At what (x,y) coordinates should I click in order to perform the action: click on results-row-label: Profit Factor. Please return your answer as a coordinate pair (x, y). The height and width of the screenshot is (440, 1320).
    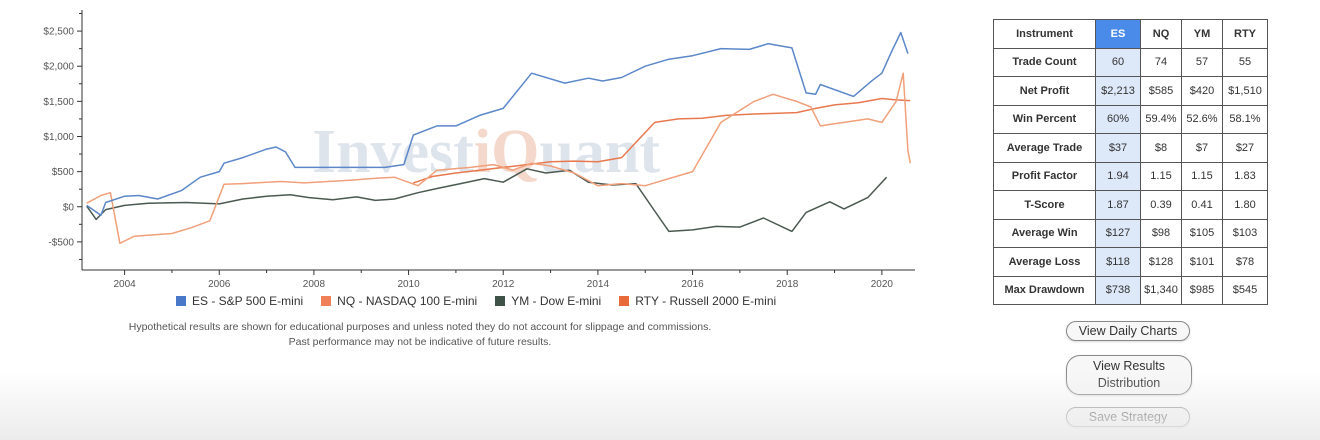
    Looking at the image, I should click on (1044, 176).